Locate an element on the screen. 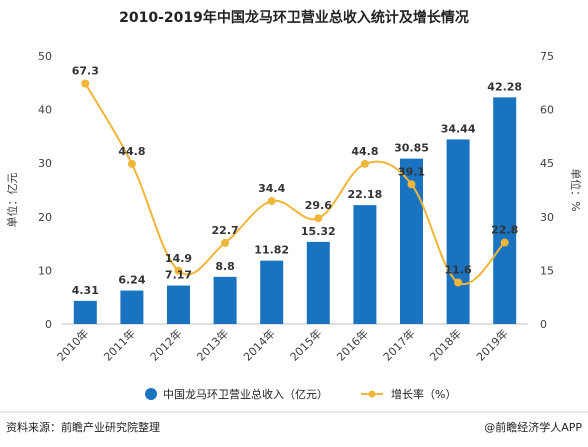 Image resolution: width=588 pixels, height=447 pixels. y-tick-right: 75 is located at coordinates (547, 56).